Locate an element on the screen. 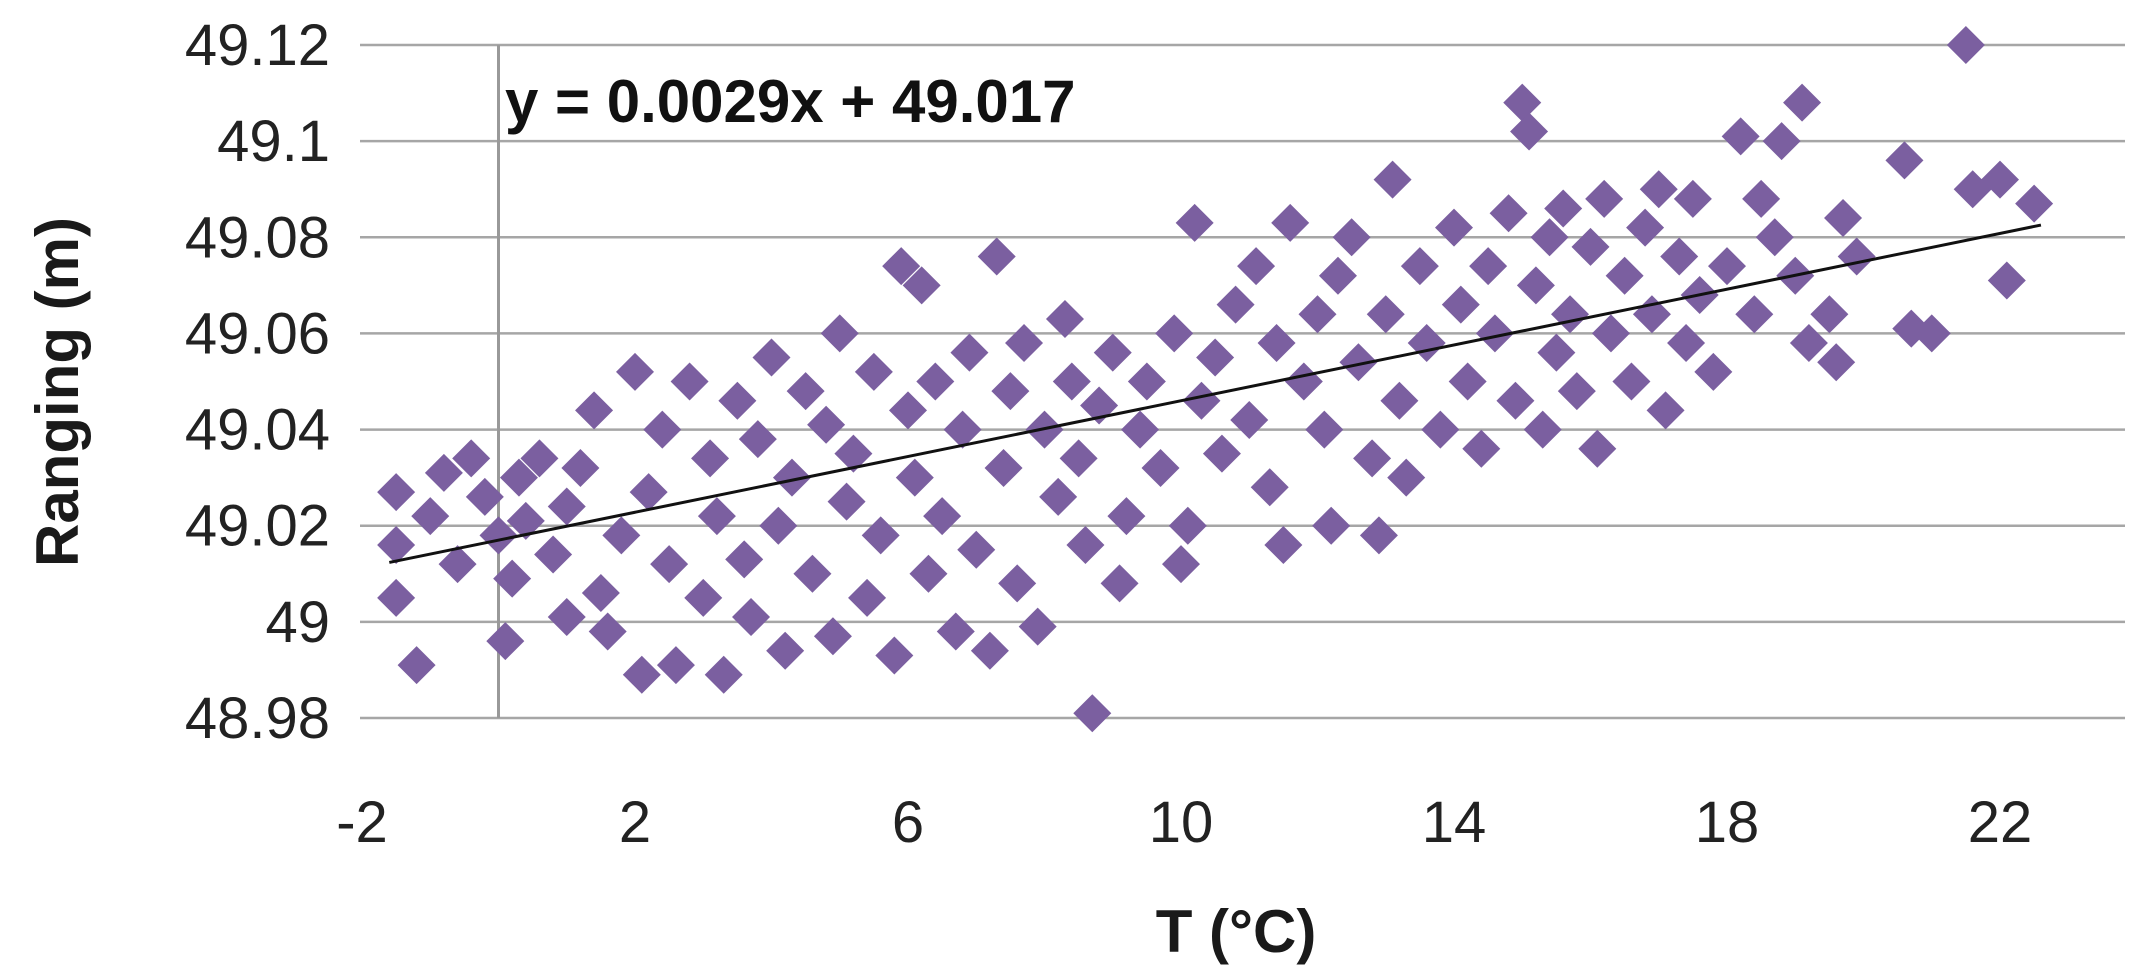  x-tick-label: 18 is located at coordinates (1727, 822).